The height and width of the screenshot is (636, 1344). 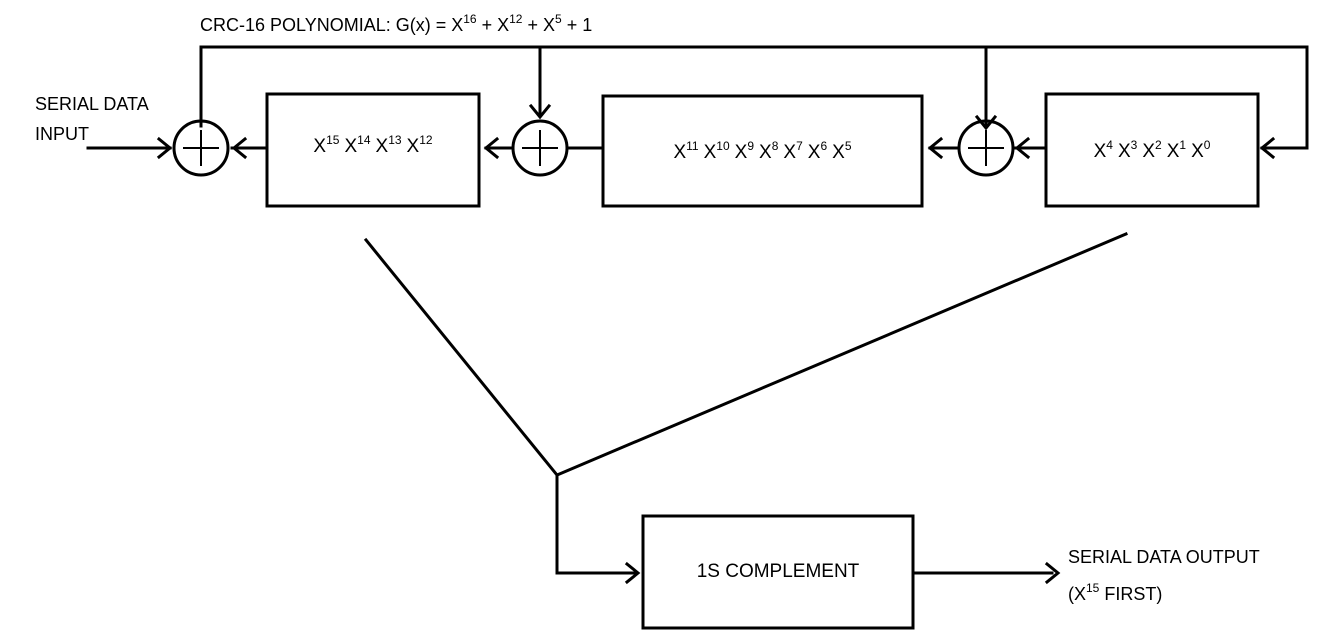 I want to click on term-exponent: 1, so click(x=1183, y=144).